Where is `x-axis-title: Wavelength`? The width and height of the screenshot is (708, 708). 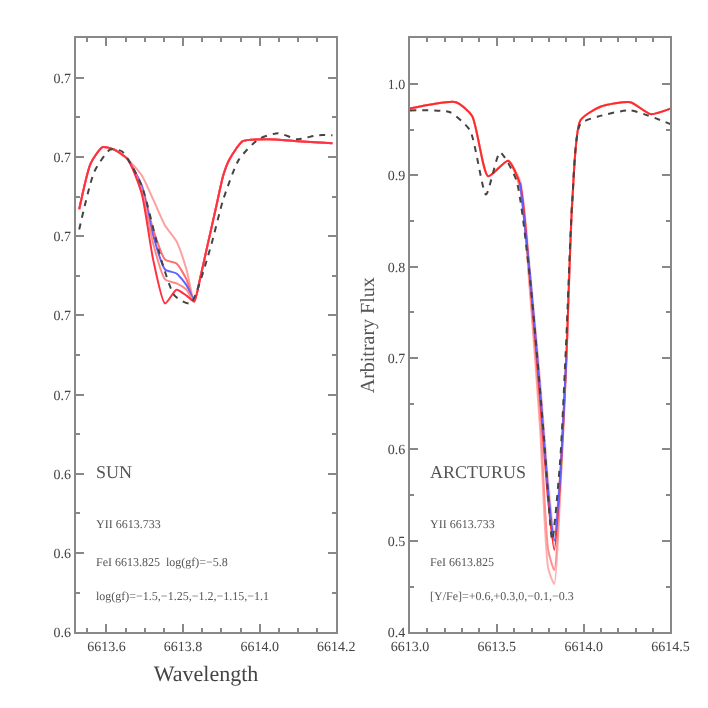 x-axis-title: Wavelength is located at coordinates (206, 675).